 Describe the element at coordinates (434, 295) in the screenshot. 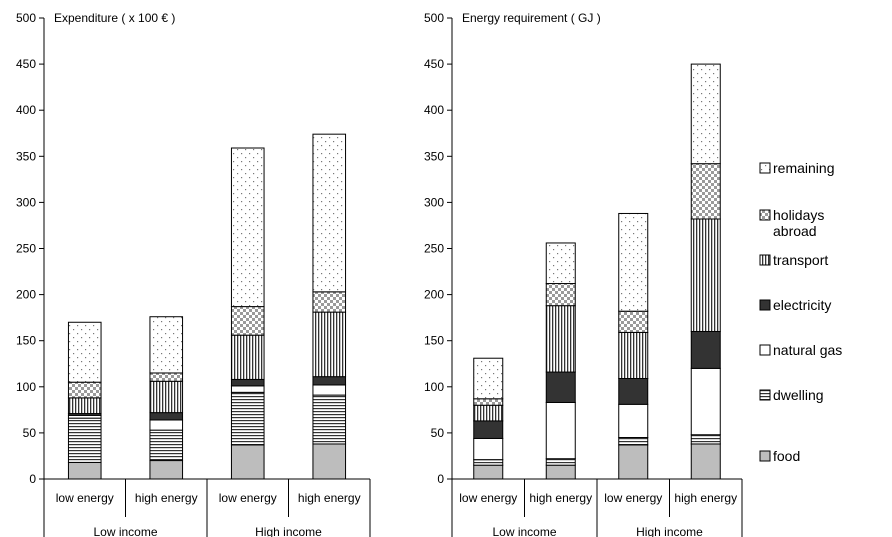

I see `y-tick-label: 200` at that location.